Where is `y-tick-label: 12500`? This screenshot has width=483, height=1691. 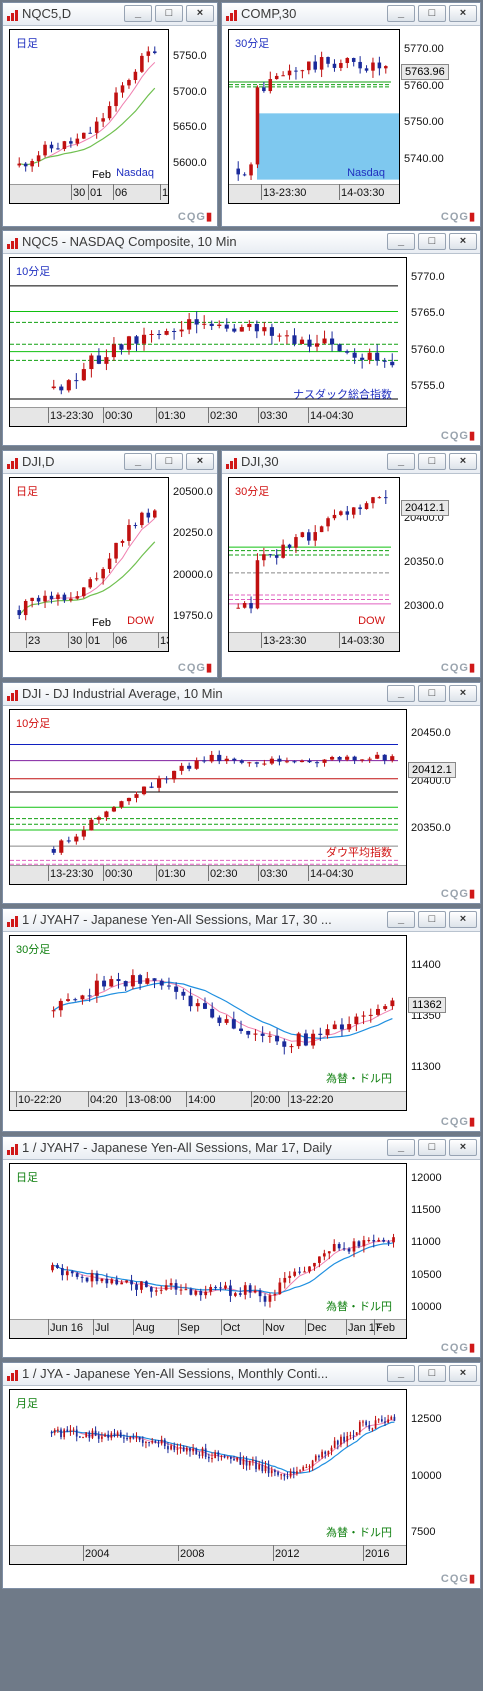
y-tick-label: 12500 is located at coordinates (426, 1418).